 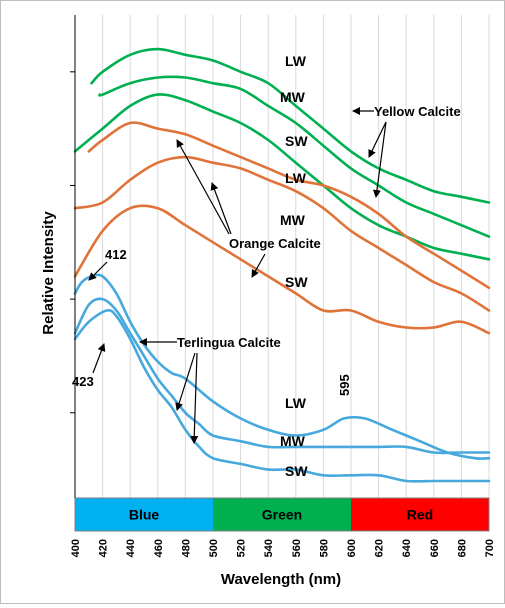 What do you see at coordinates (83, 381) in the screenshot?
I see `peak-423-label: 423` at bounding box center [83, 381].